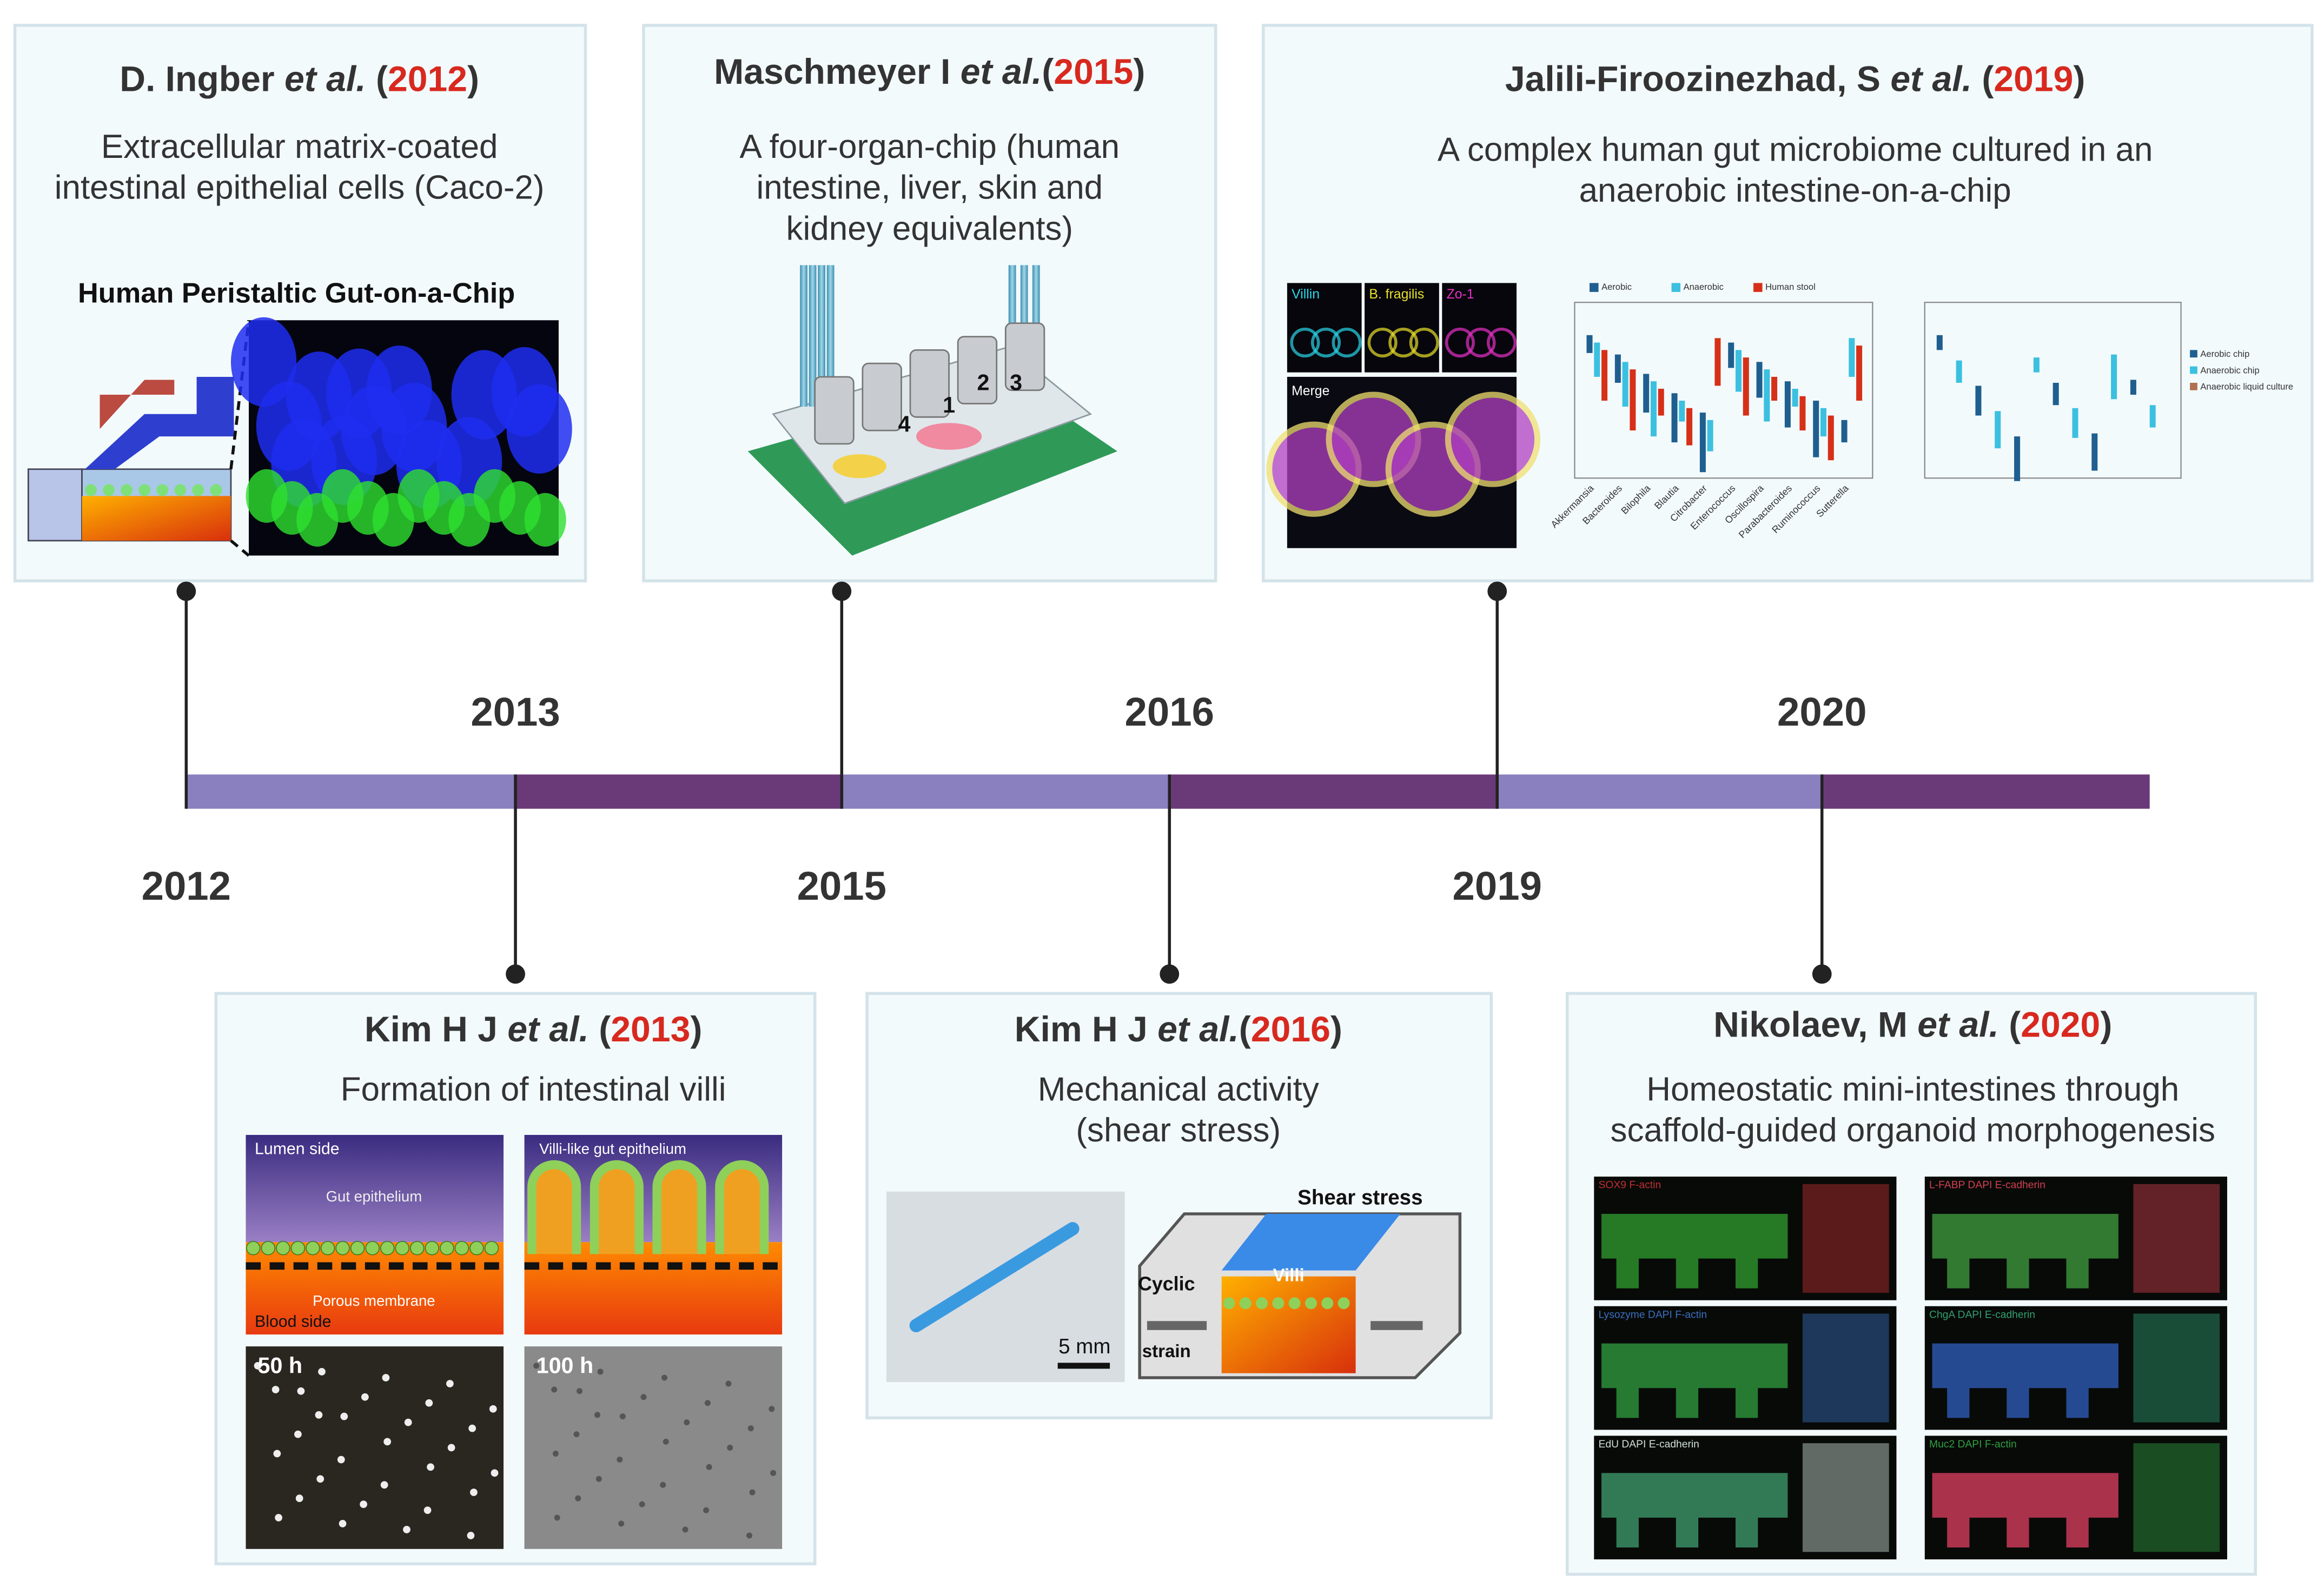 The image size is (2324, 1581). I want to click on lumen, so click(375, 1188).